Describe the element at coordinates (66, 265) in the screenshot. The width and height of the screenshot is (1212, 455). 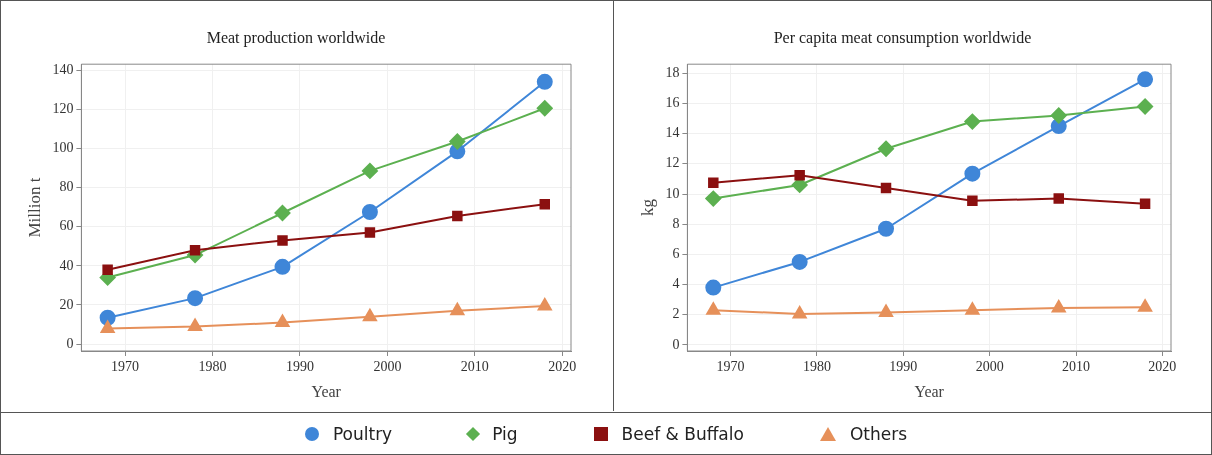
I see `y-tick-label: 40` at that location.